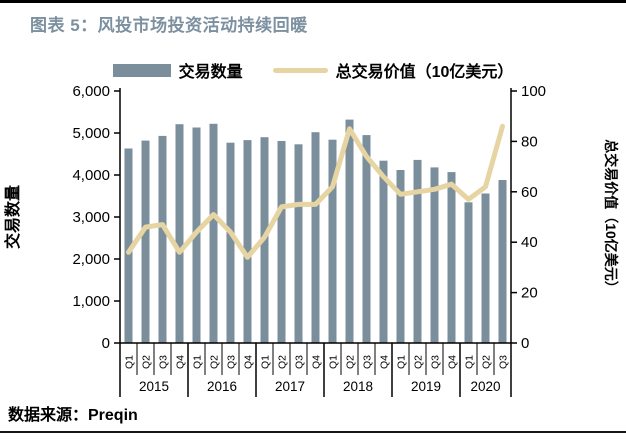 The height and width of the screenshot is (442, 626). I want to click on right-tick-label: 20, so click(529, 293).